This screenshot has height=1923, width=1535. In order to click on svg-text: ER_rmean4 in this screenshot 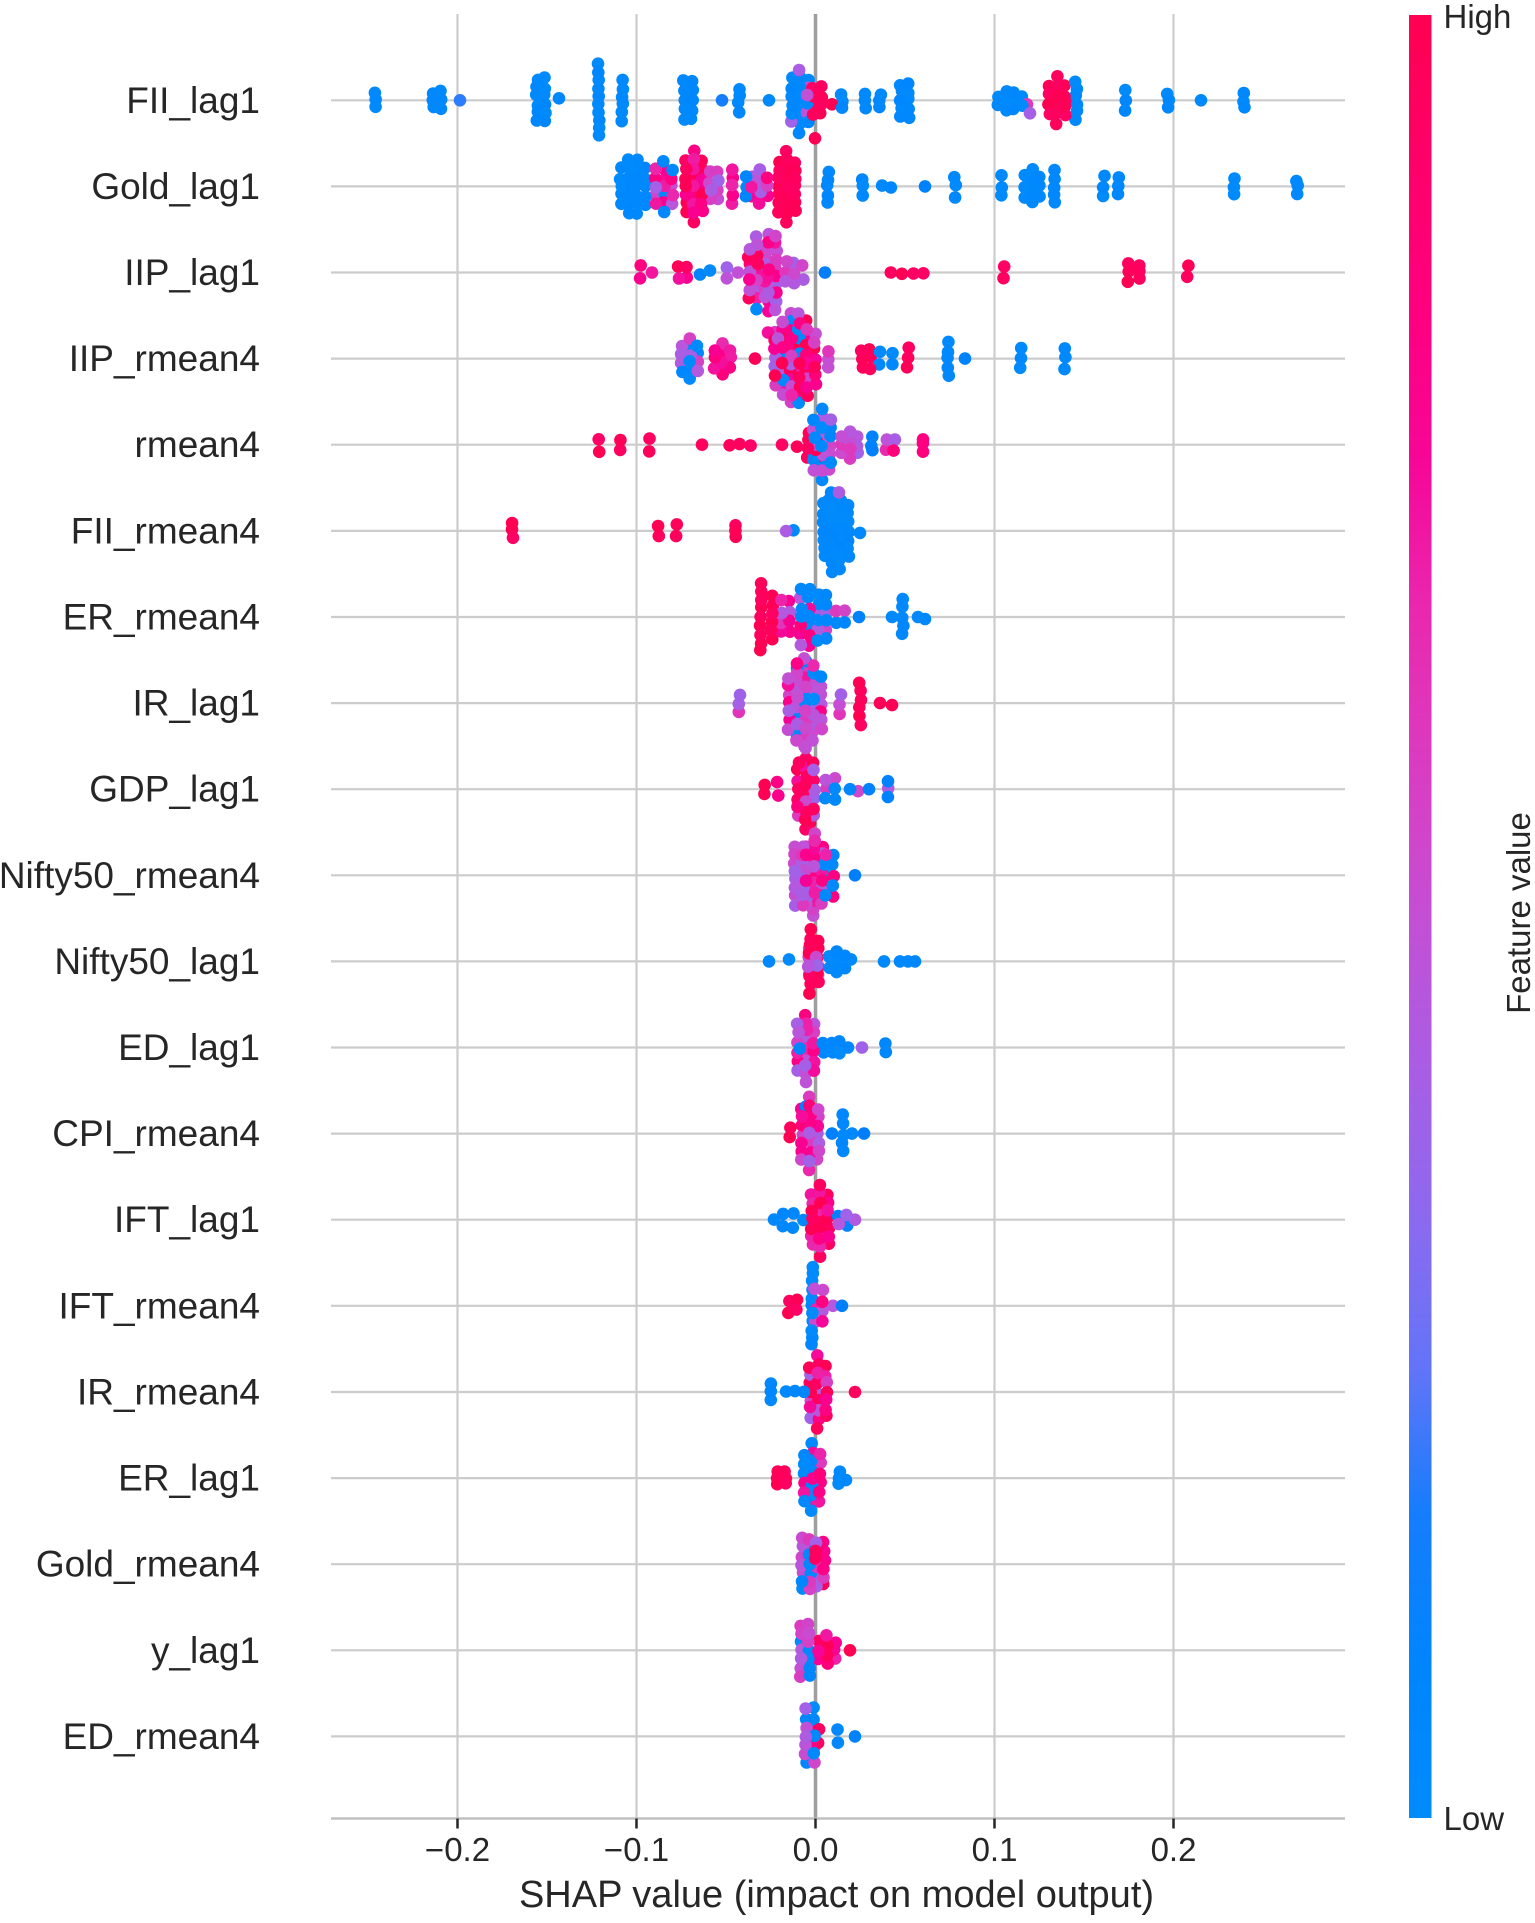, I will do `click(161, 617)`.